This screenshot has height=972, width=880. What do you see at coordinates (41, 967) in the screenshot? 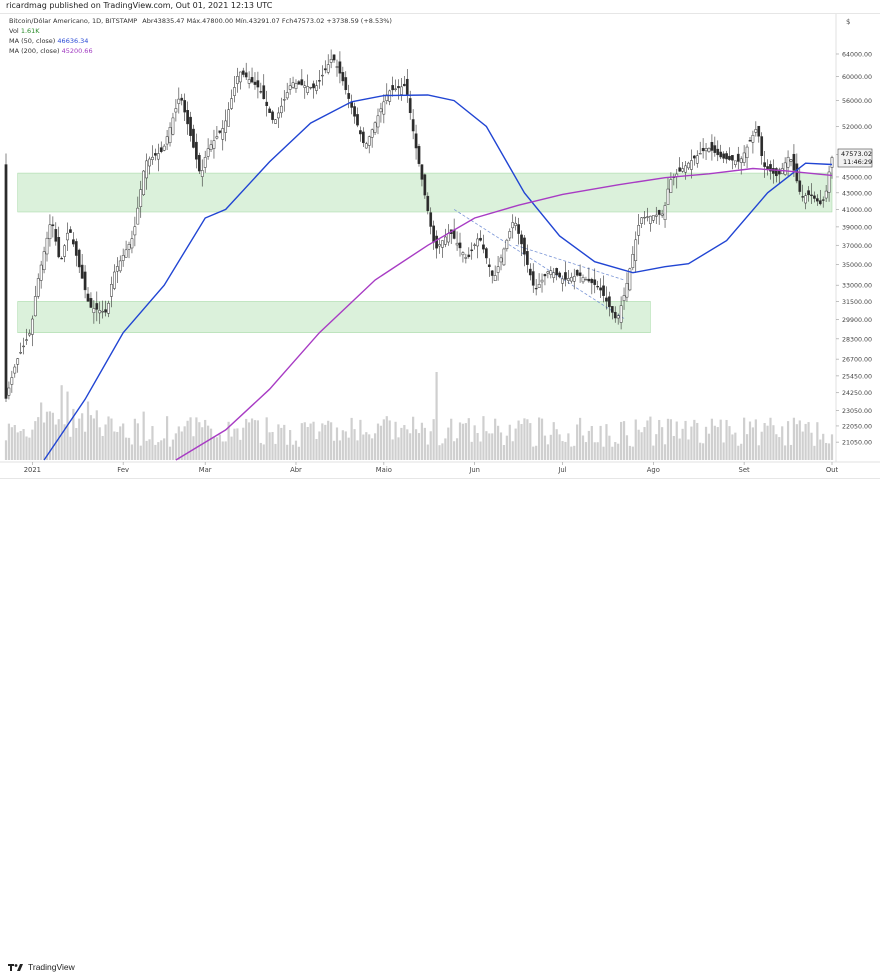
I see `tradingview-brand: TradingView` at bounding box center [41, 967].